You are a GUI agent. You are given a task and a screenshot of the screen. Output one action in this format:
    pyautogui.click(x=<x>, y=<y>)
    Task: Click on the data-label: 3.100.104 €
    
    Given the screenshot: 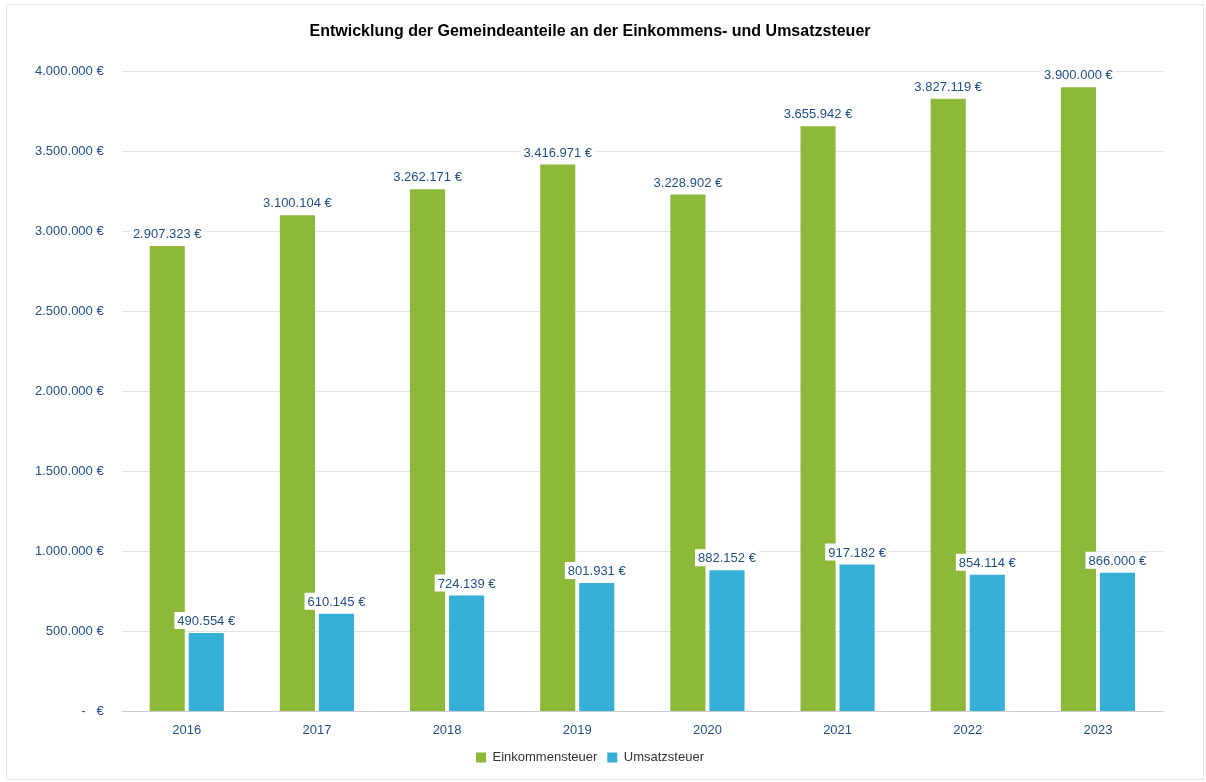 What is the action you would take?
    pyautogui.click(x=298, y=203)
    